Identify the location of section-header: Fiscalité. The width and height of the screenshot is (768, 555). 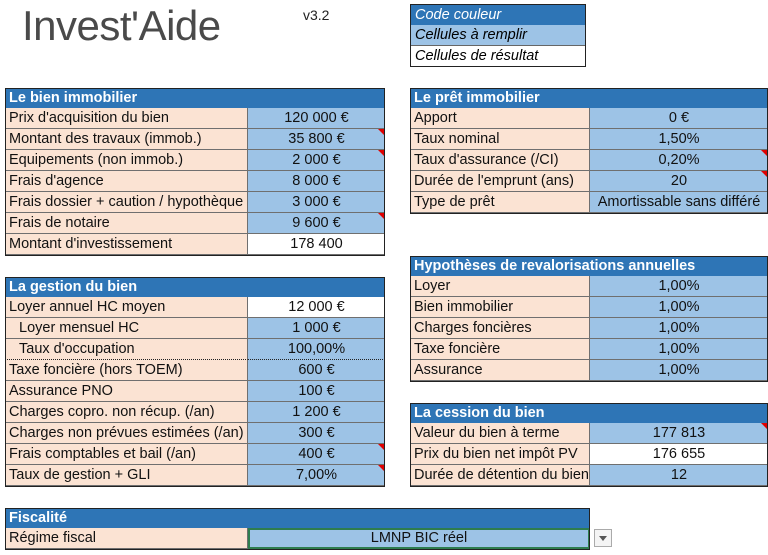
(297, 518).